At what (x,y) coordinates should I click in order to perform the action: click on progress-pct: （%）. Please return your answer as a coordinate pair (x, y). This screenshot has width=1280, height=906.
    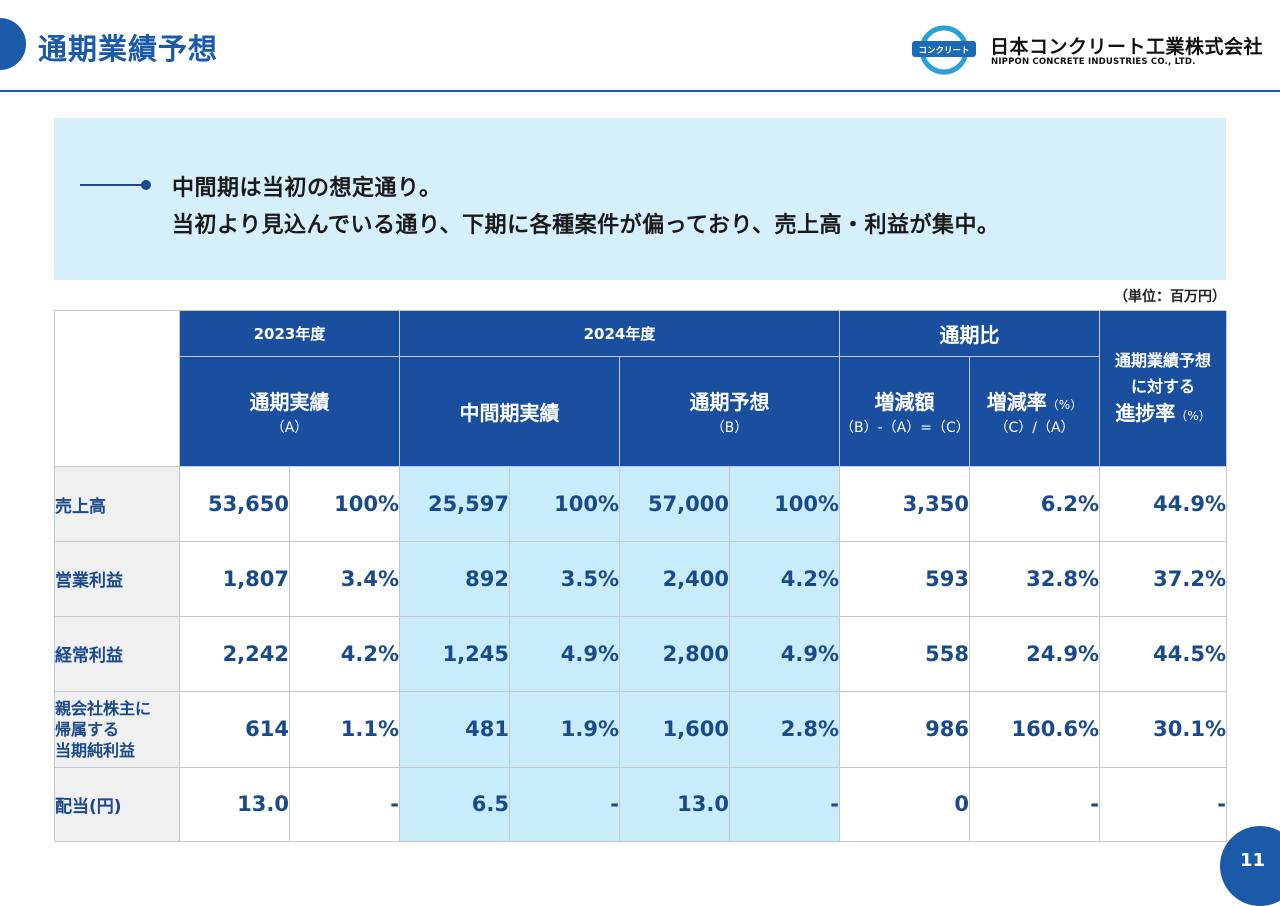
    Looking at the image, I should click on (1193, 416).